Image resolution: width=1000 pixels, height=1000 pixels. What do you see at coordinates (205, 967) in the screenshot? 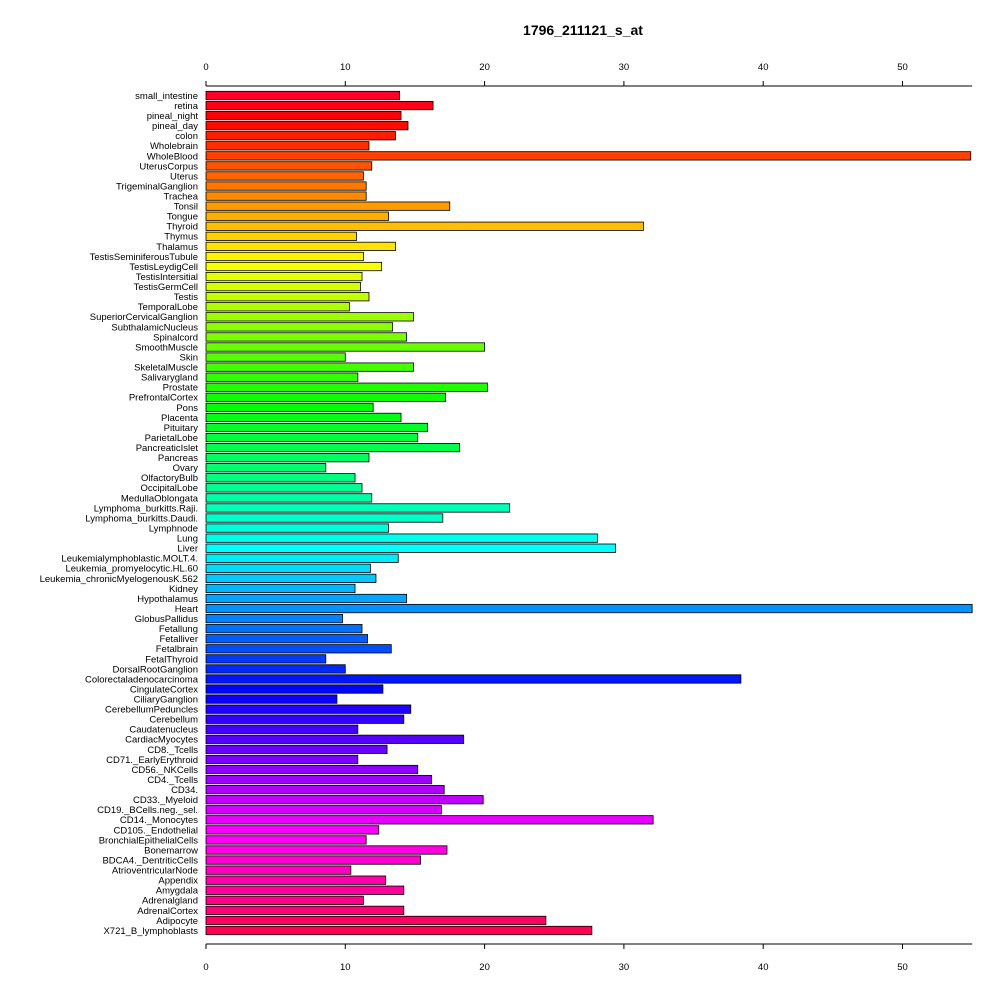
I see `bottom-axis-tick-label: 0` at bounding box center [205, 967].